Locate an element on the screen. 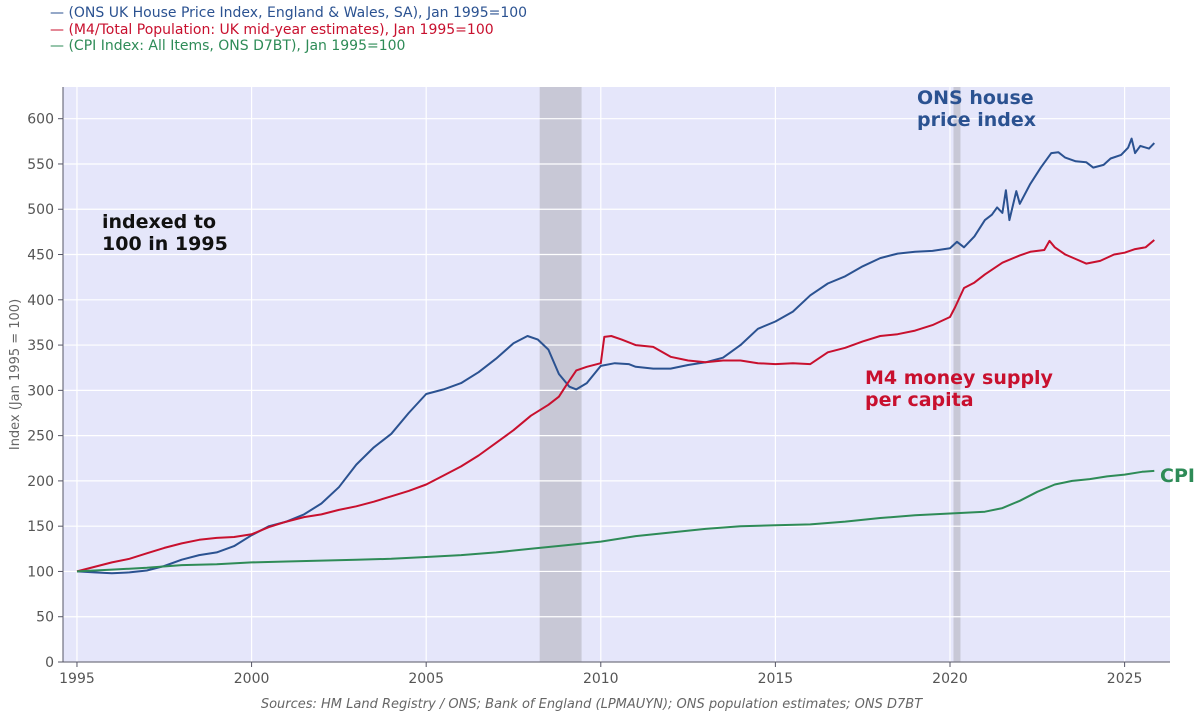  x-tick-label-2025: 2025 is located at coordinates (1125, 679).